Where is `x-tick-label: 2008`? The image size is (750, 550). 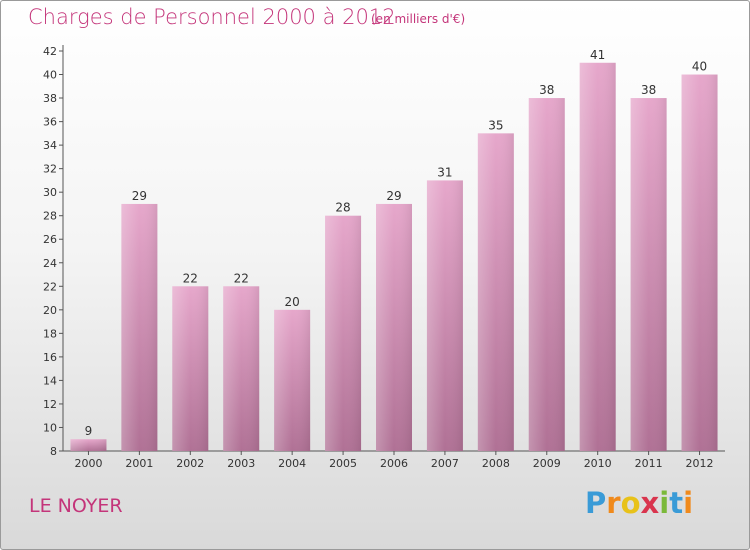 x-tick-label: 2008 is located at coordinates (496, 463).